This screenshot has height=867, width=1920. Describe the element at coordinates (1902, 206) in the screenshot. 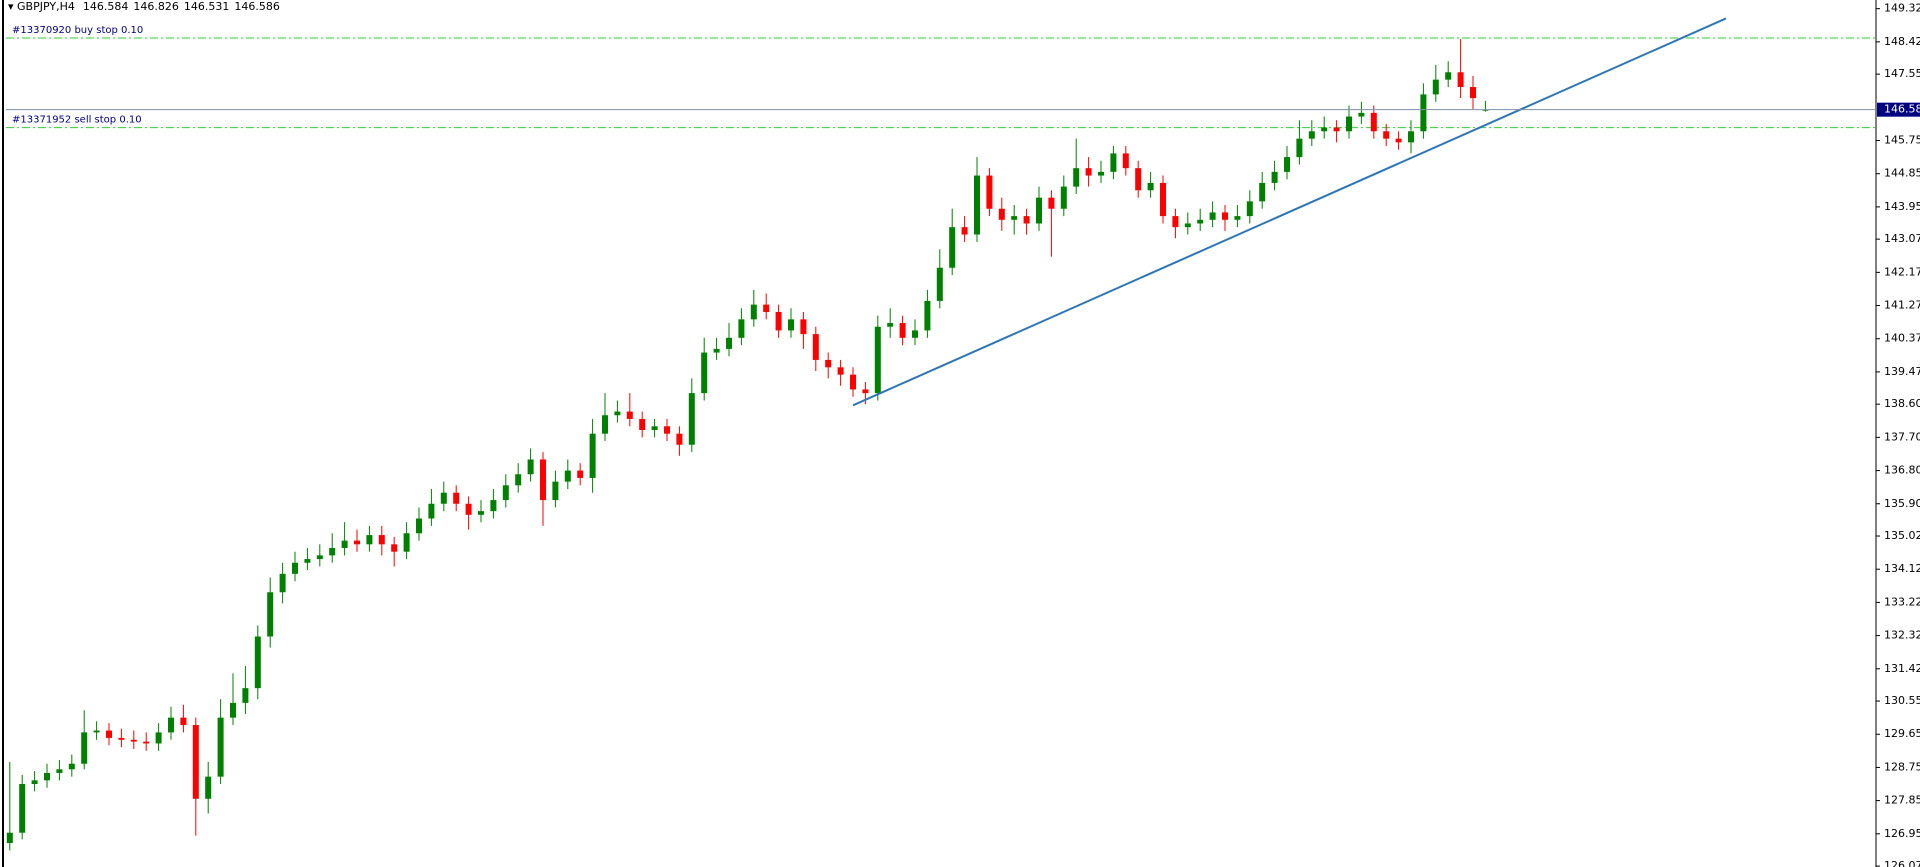

I see `y-tick-label: 143.950` at that location.